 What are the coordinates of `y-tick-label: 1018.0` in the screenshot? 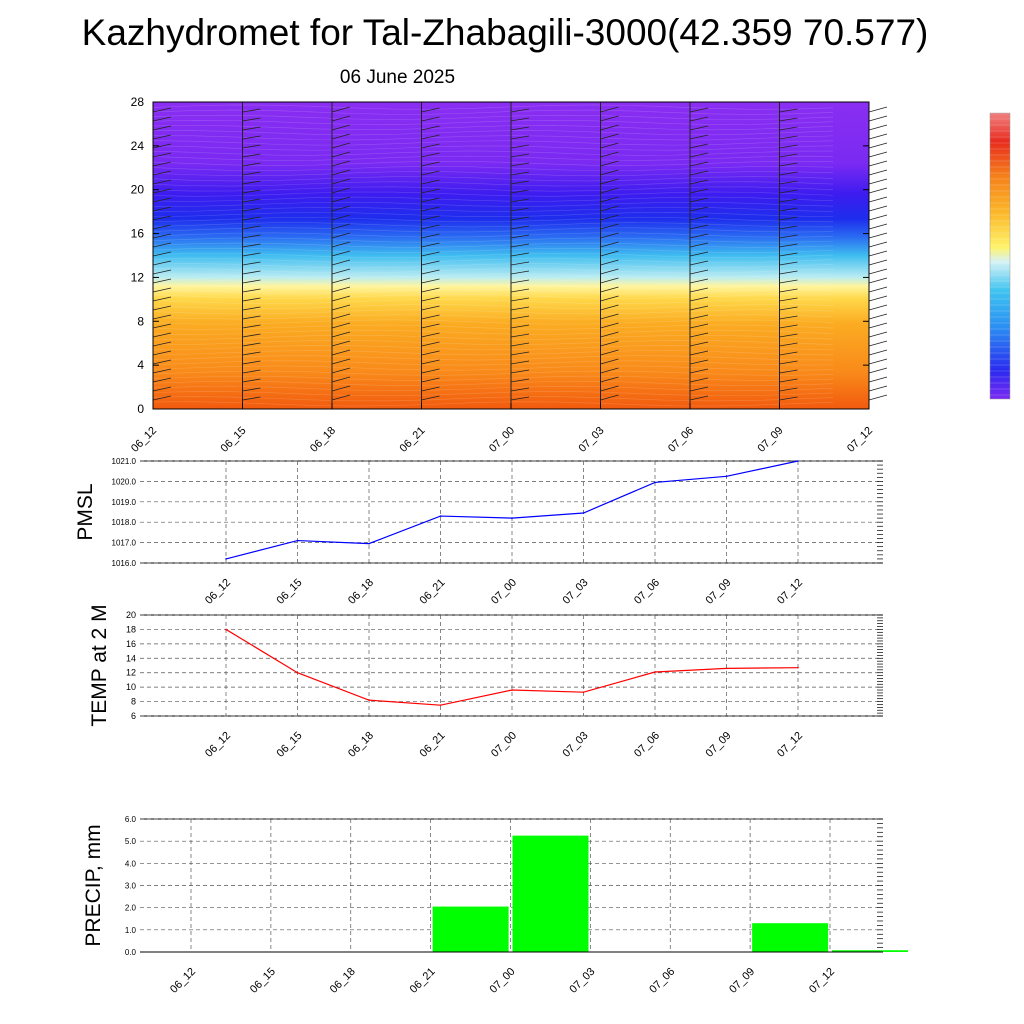 It's located at (124, 522).